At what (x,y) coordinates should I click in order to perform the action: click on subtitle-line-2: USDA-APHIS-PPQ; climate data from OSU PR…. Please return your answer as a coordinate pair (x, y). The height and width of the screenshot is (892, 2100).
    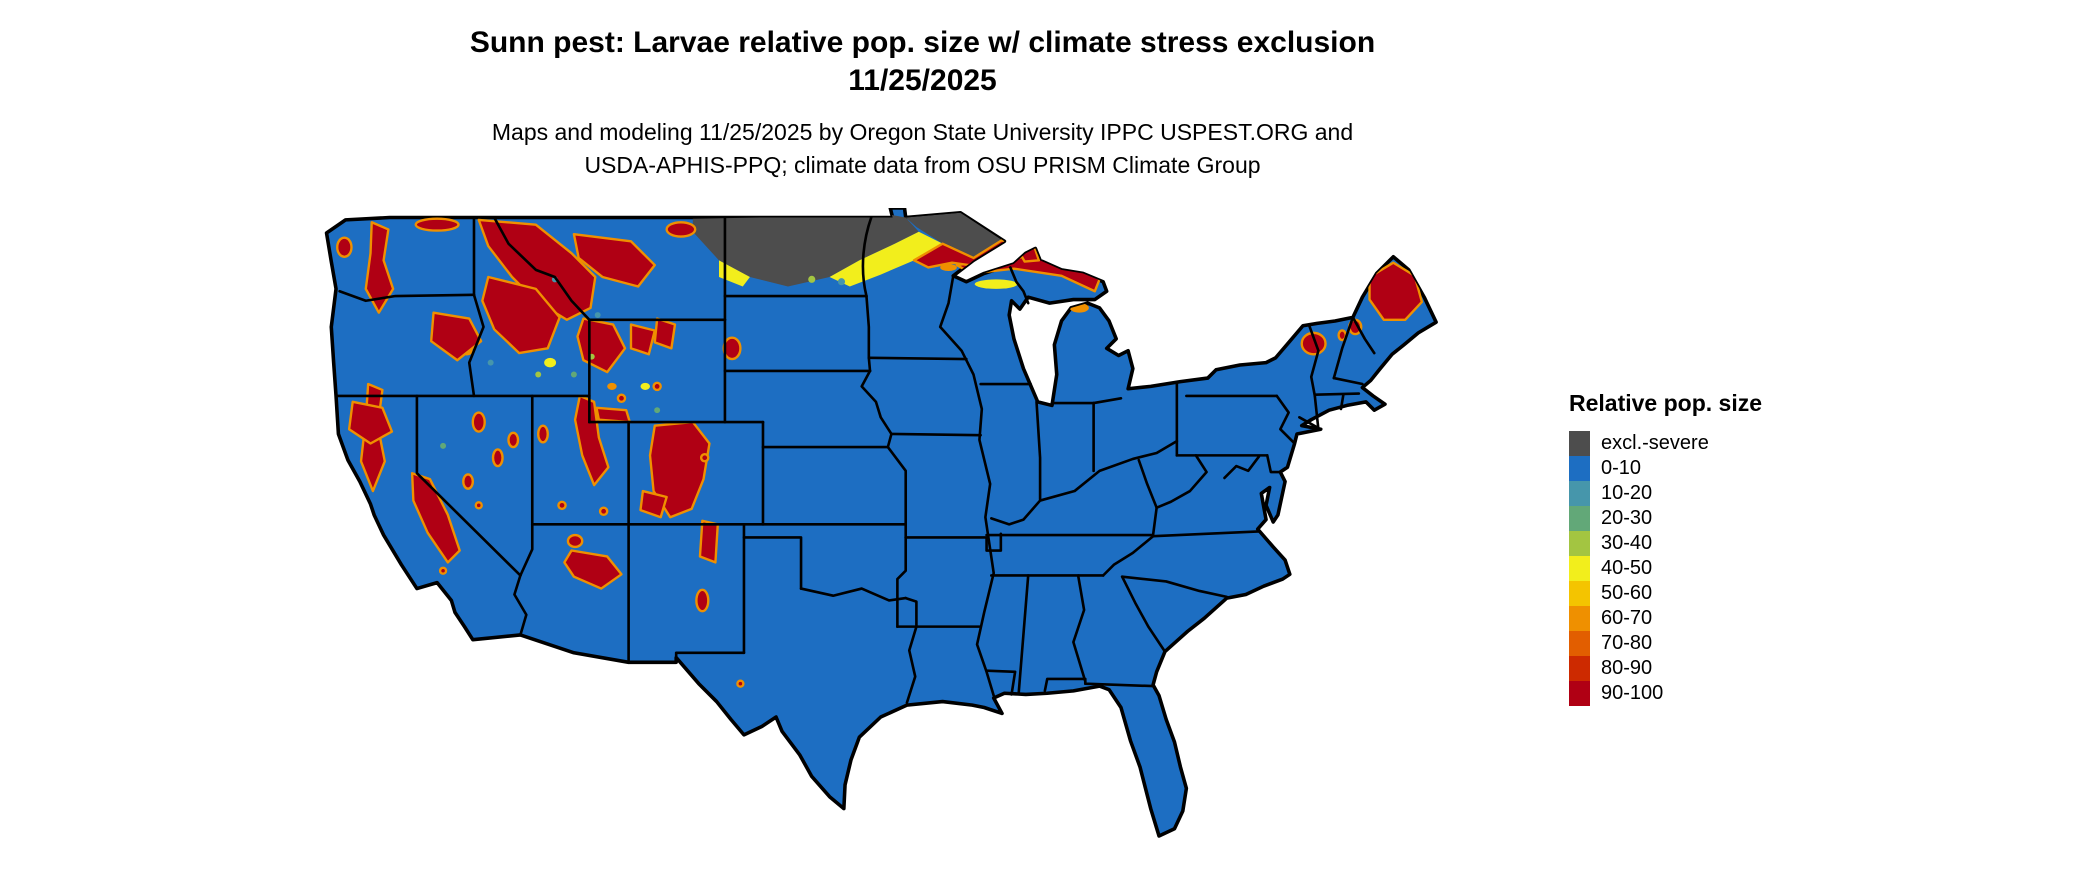
    Looking at the image, I should click on (922, 165).